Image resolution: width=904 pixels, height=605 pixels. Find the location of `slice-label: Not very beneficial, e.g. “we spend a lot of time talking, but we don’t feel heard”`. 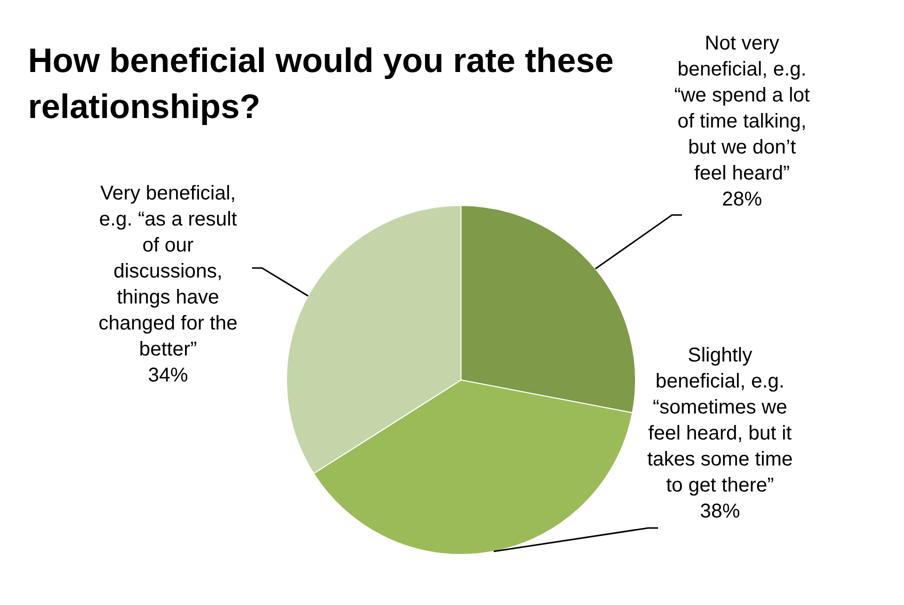

slice-label: Not very beneficial, e.g. “we spend a lot of time talking, but we don’t feel heard” is located at coordinates (742, 108).